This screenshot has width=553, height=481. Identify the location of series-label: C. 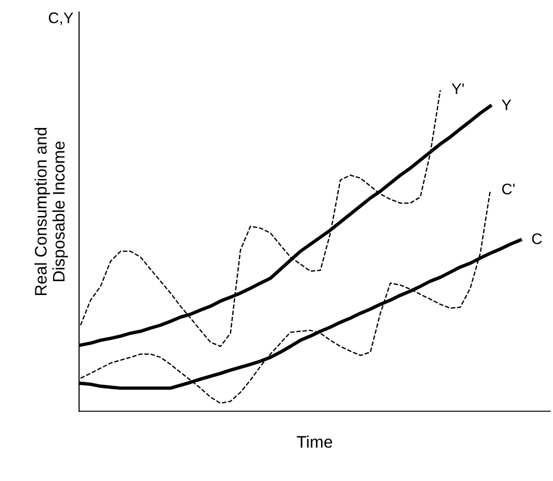
(537, 238).